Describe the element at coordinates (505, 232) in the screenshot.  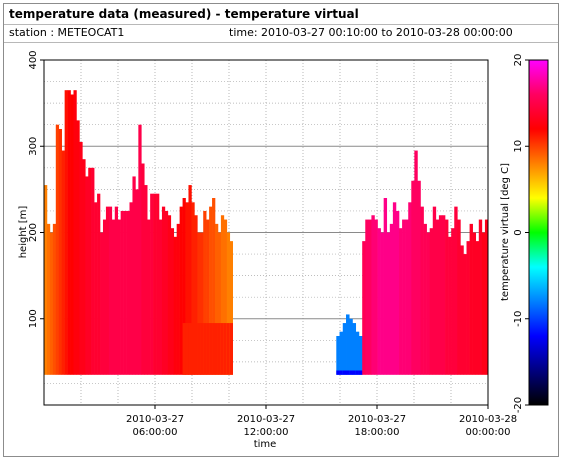
I see `colorbar-label: temperature virtual [deg C]` at that location.